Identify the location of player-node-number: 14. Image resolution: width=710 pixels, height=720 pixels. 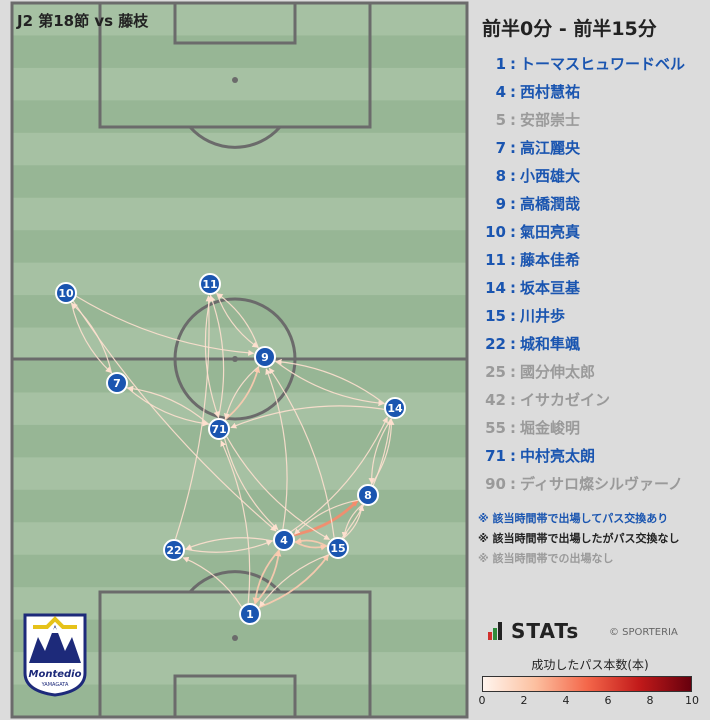
(395, 408).